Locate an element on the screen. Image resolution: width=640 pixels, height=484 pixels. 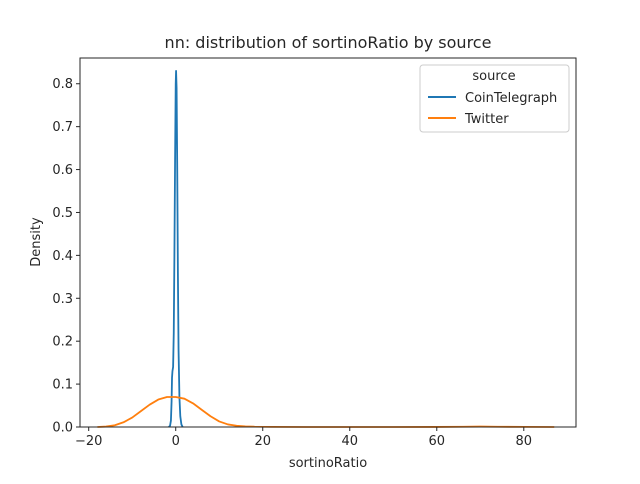
x-tick-label: 60 is located at coordinates (436, 441).